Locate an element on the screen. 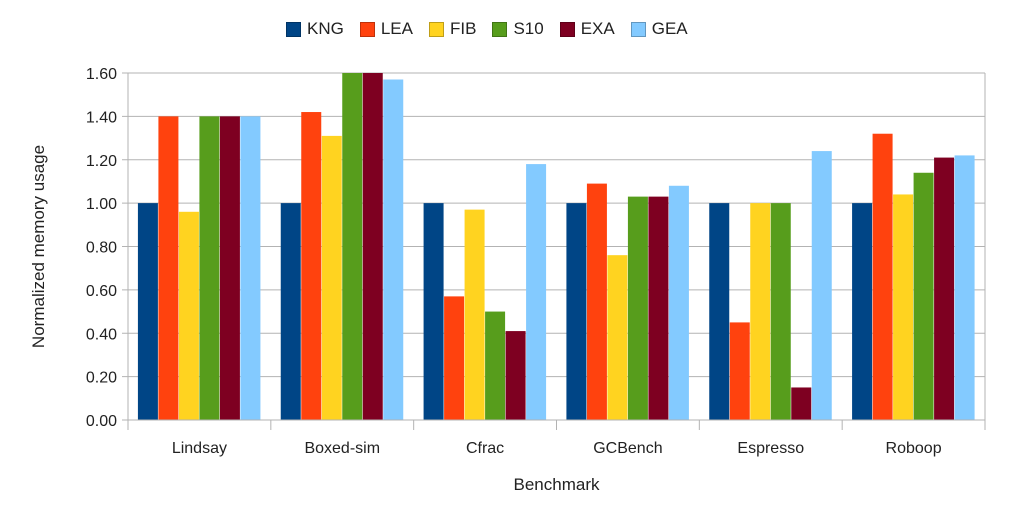 The image size is (1026, 510). bar-fib-lindsay is located at coordinates (188, 315).